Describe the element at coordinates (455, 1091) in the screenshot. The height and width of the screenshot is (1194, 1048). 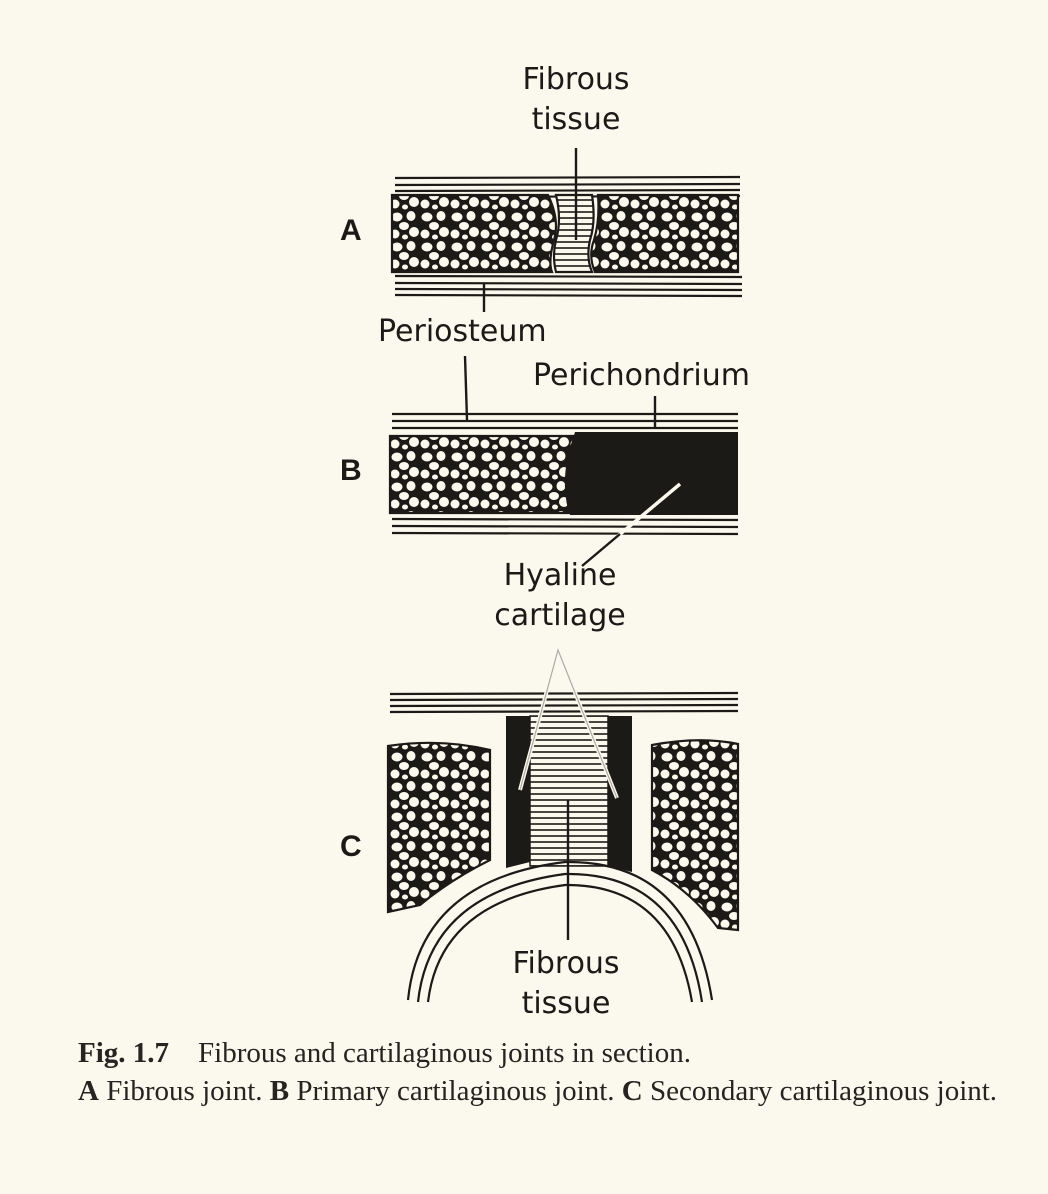
I see `caption-b-text: Primary cartilaginous joint.` at that location.